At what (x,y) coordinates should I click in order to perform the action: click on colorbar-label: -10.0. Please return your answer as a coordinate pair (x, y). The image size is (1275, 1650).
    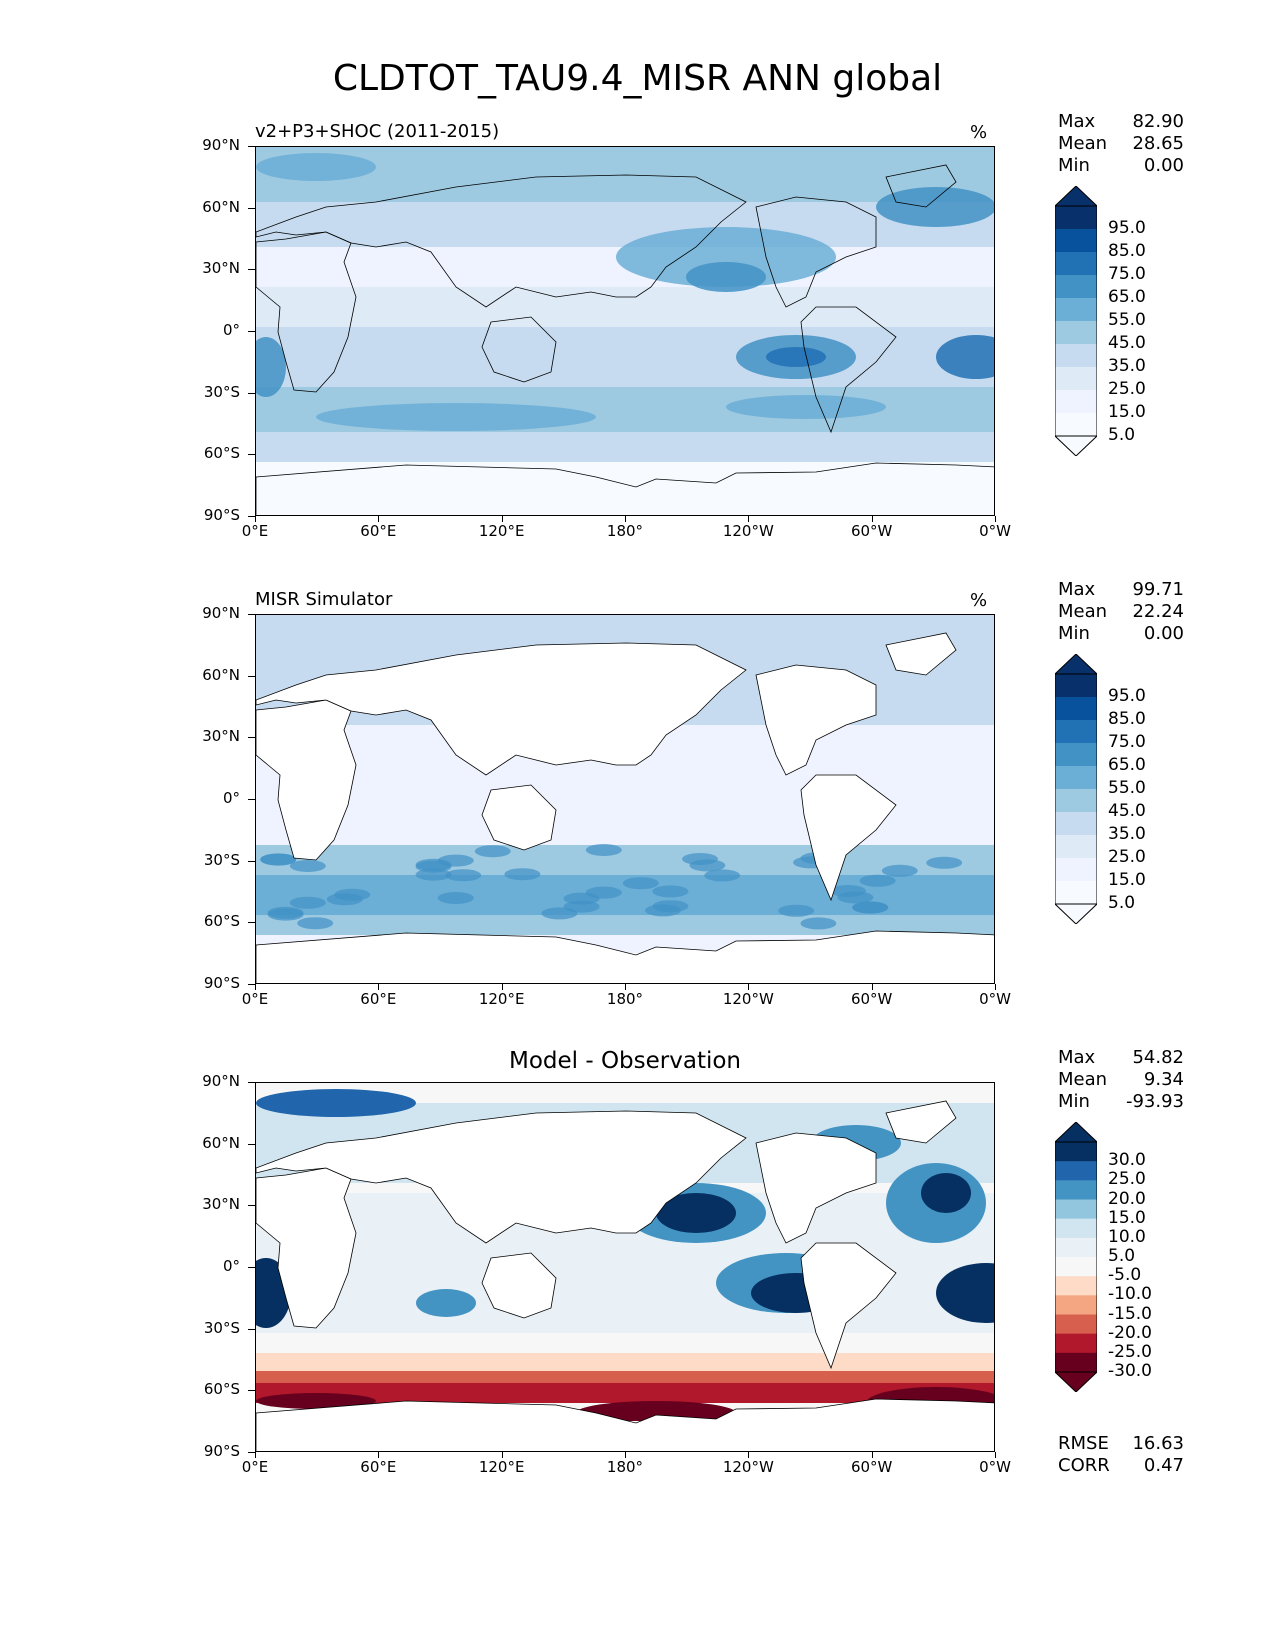
    Looking at the image, I should click on (1130, 1294).